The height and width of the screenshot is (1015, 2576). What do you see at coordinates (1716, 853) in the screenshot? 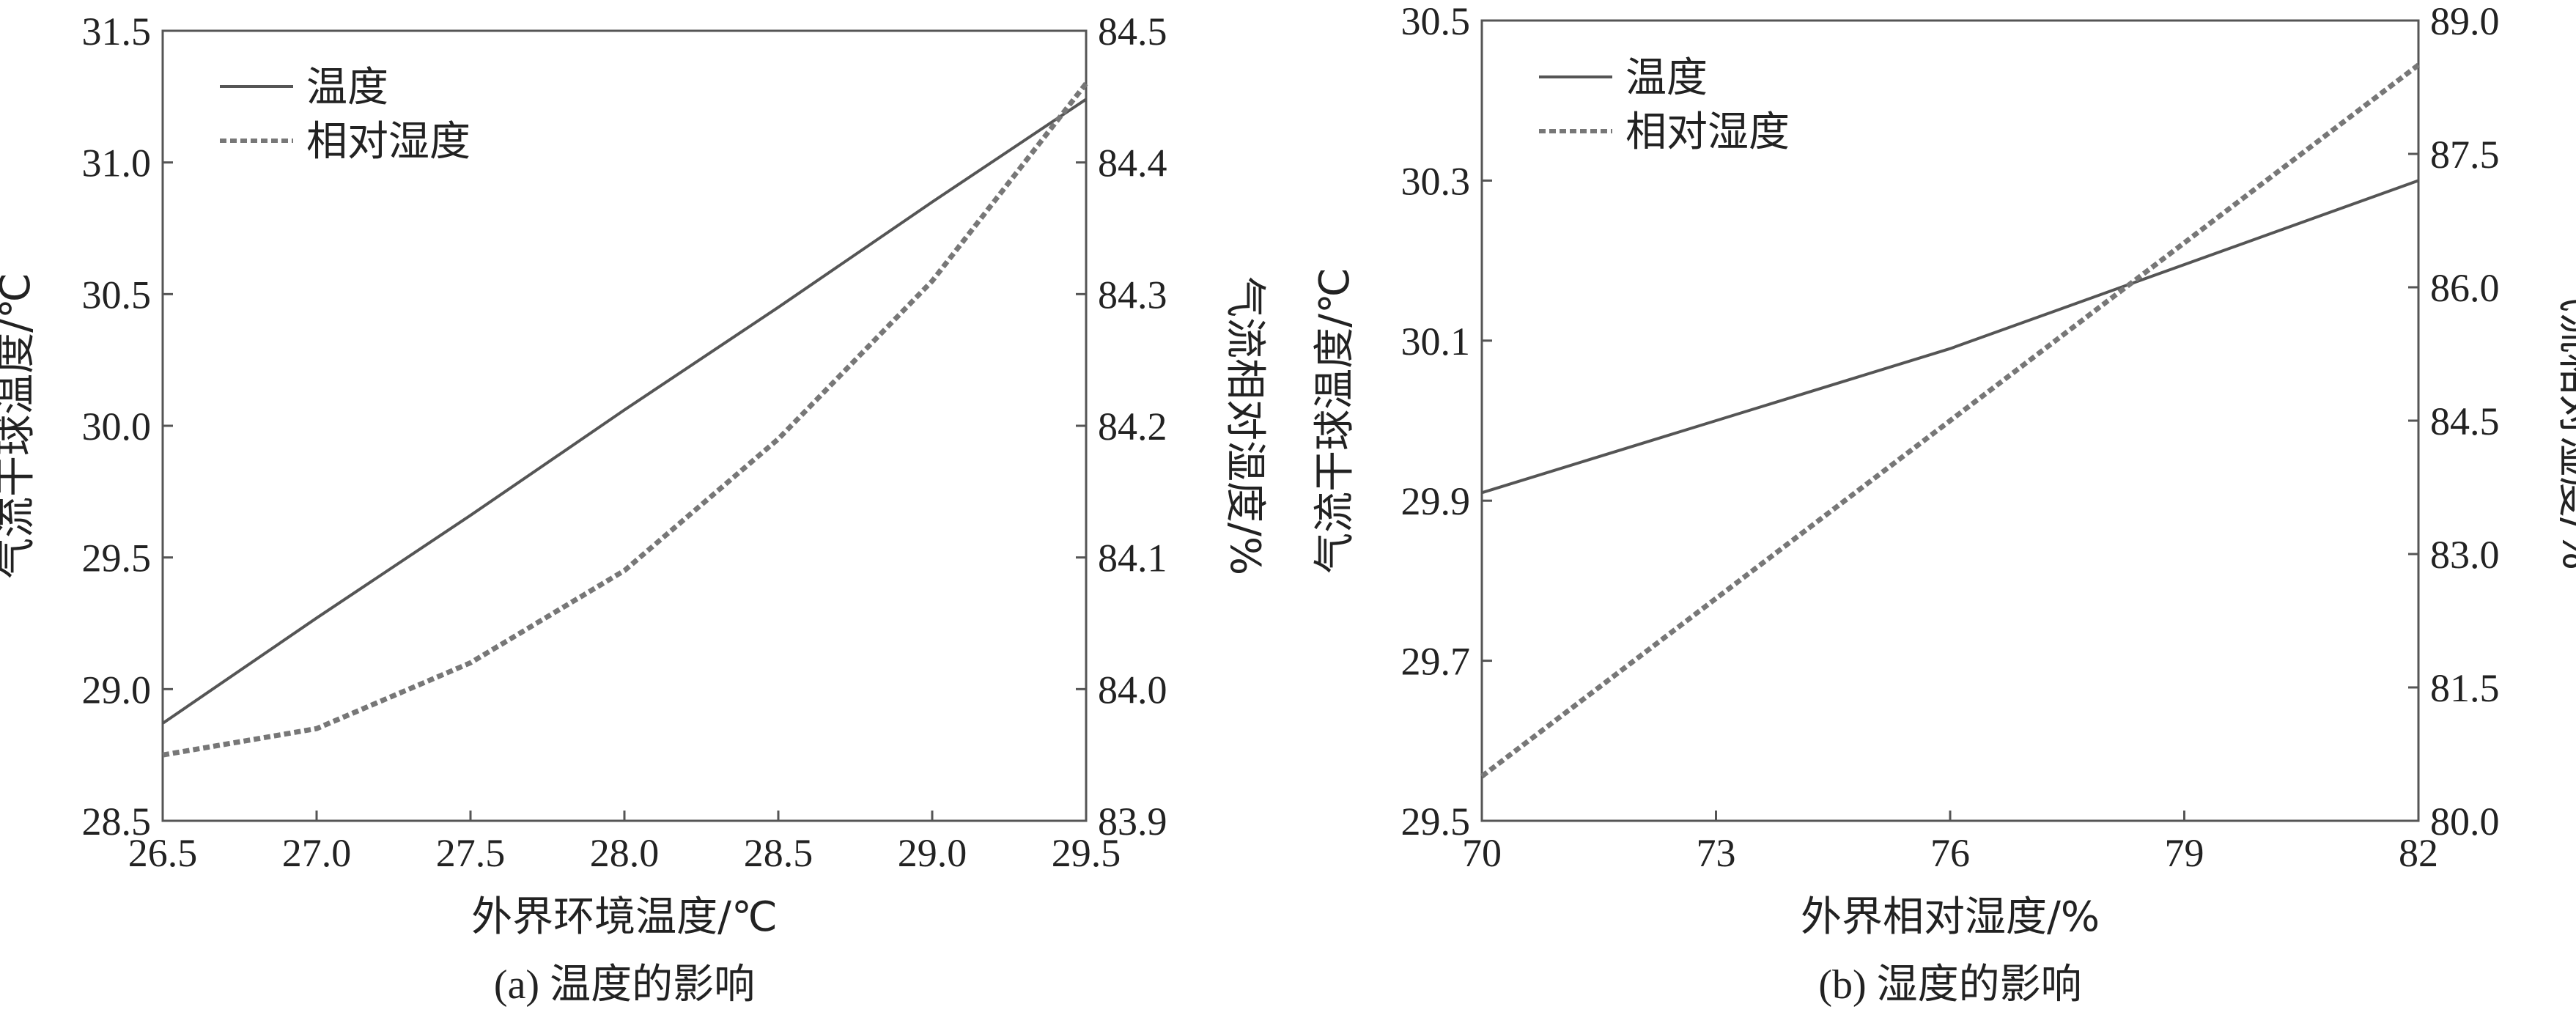
I see `x-tick-label: 73` at bounding box center [1716, 853].